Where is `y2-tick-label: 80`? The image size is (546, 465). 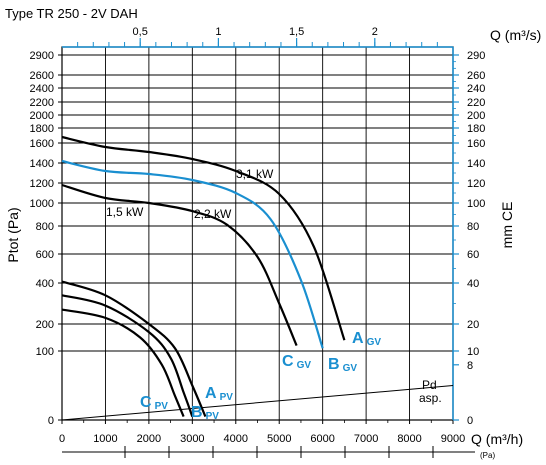 y2-tick-label: 80 is located at coordinates (473, 227).